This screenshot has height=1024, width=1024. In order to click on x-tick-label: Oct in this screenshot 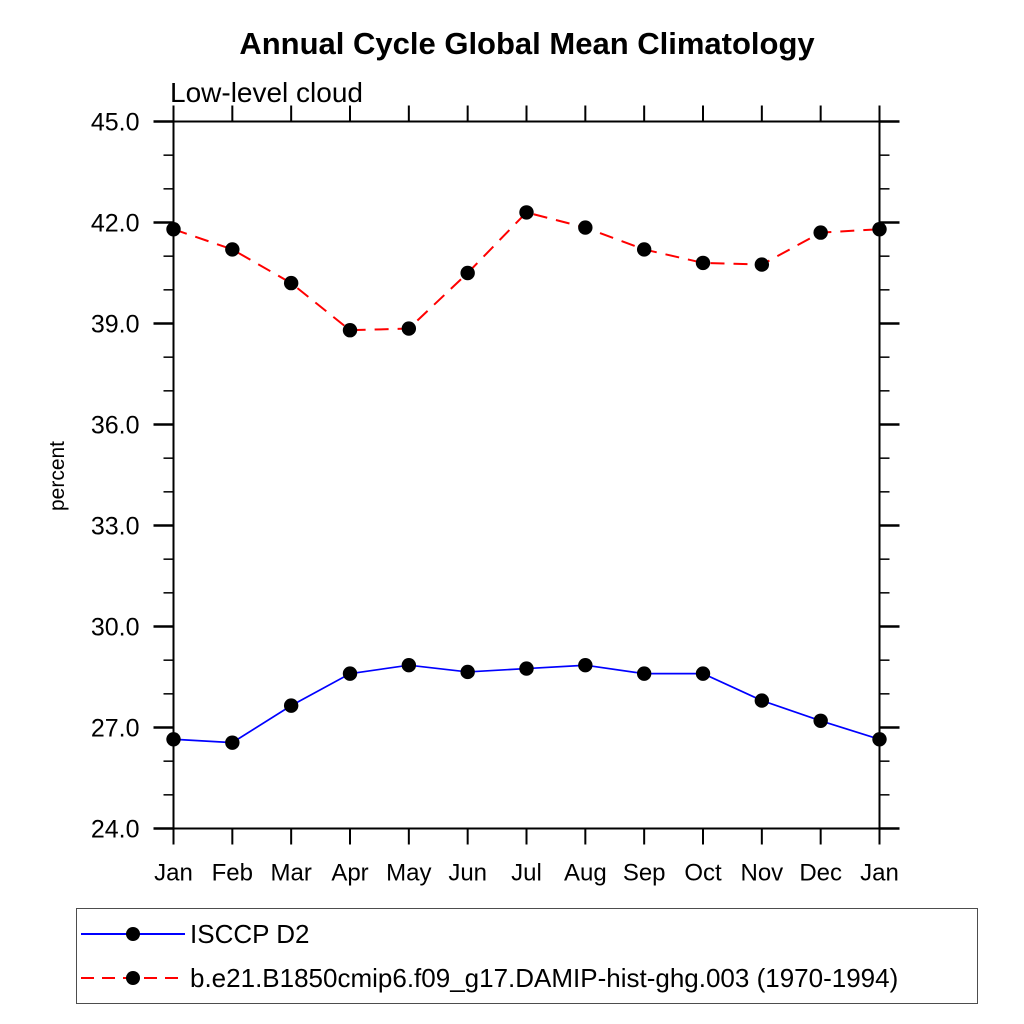, I will do `click(703, 873)`.